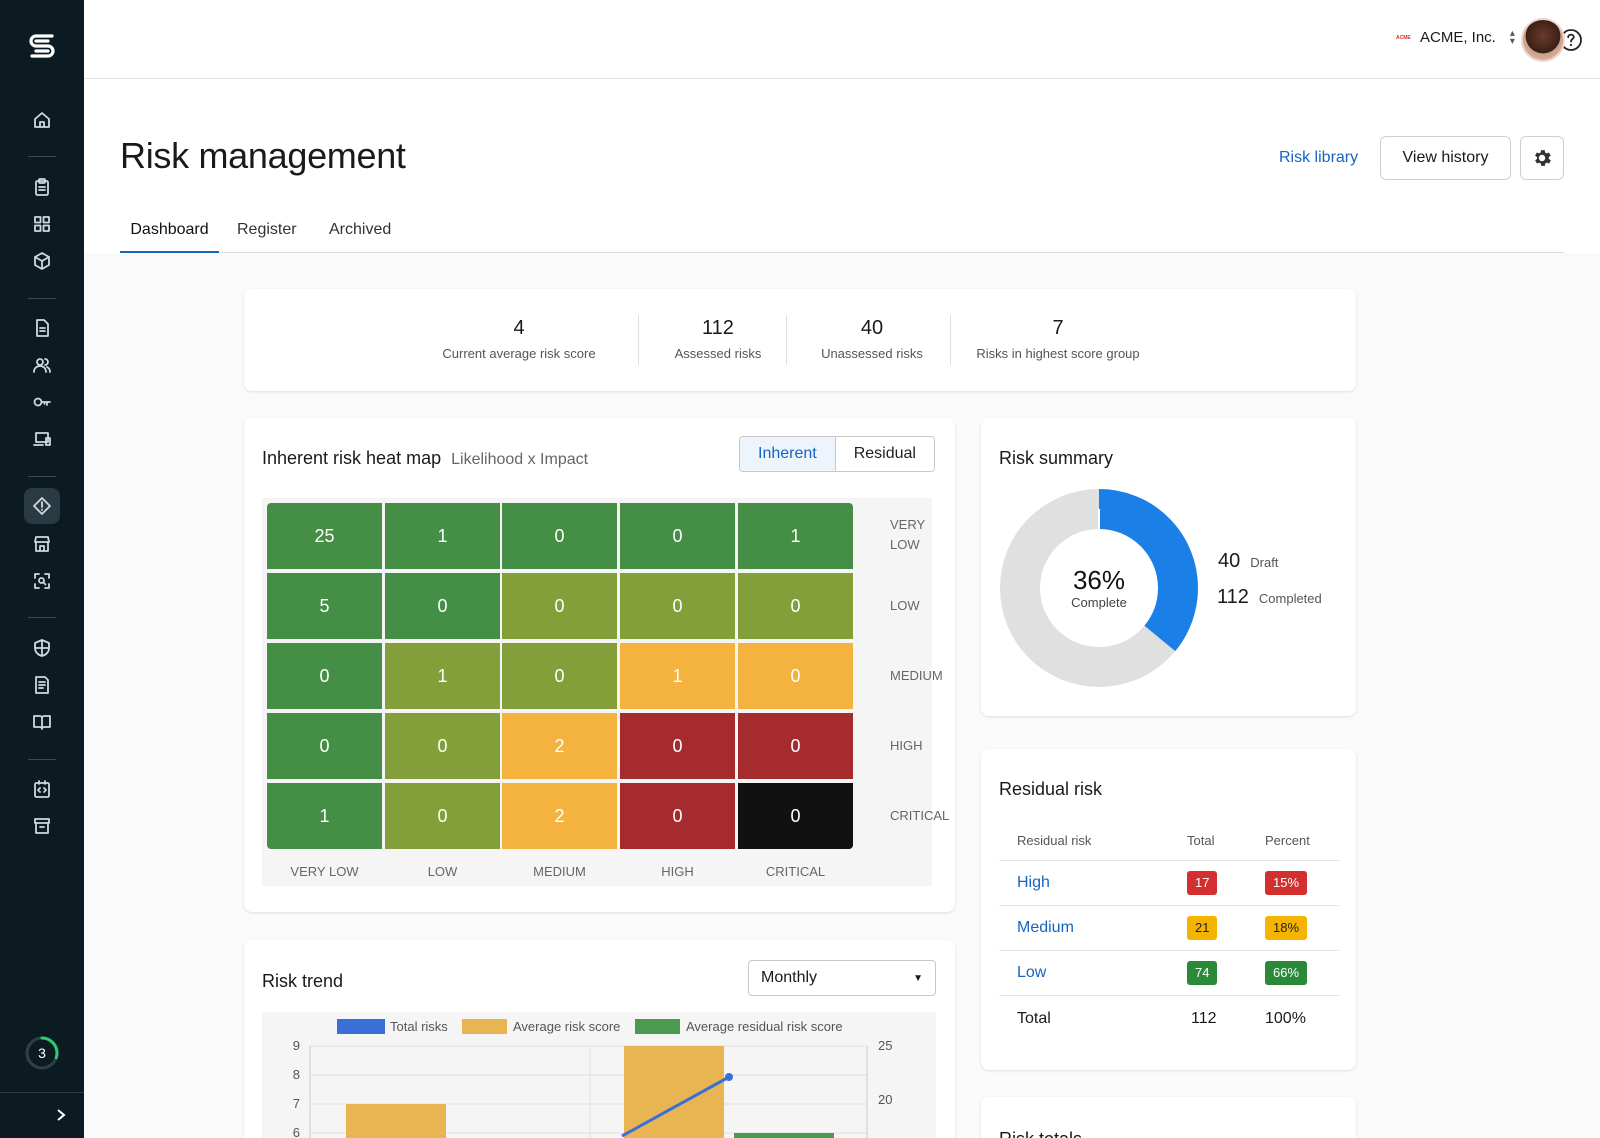 This screenshot has width=1600, height=1138. Describe the element at coordinates (884, 454) in the screenshot. I see `toggle-residual: Residual` at that location.